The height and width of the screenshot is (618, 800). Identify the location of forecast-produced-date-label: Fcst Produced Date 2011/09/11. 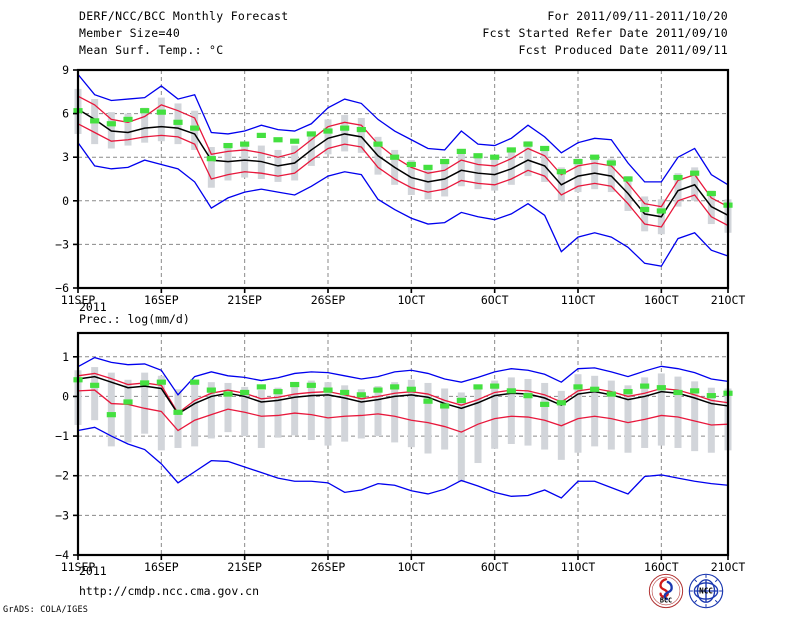
(623, 50).